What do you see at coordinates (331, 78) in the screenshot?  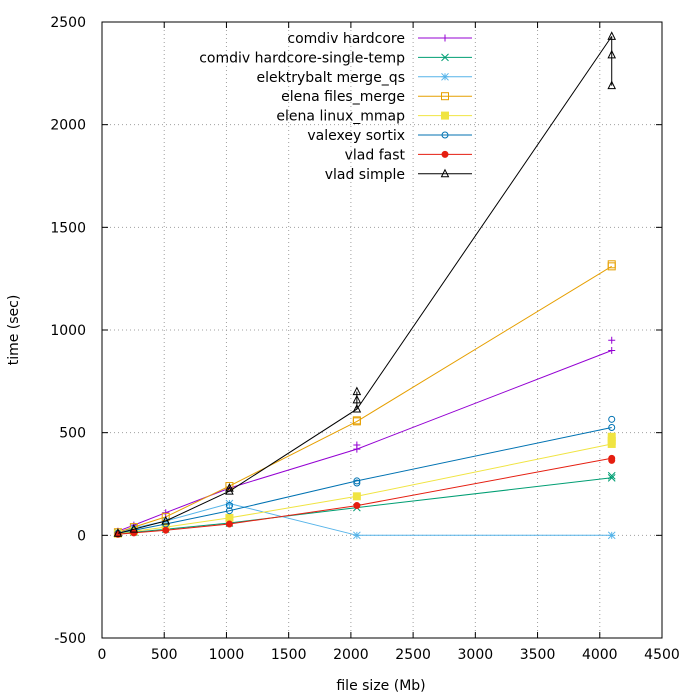 I see `legend-label: elektrybalt merge_qs` at bounding box center [331, 78].